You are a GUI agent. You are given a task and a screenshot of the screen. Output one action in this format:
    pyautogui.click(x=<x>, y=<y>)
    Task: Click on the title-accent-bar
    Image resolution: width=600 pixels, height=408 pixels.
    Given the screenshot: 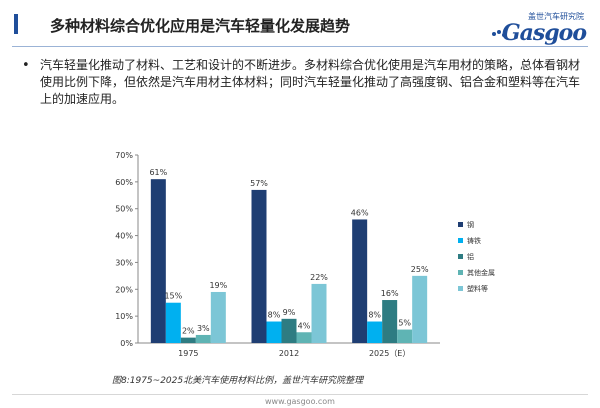 What is the action you would take?
    pyautogui.click(x=16, y=24)
    